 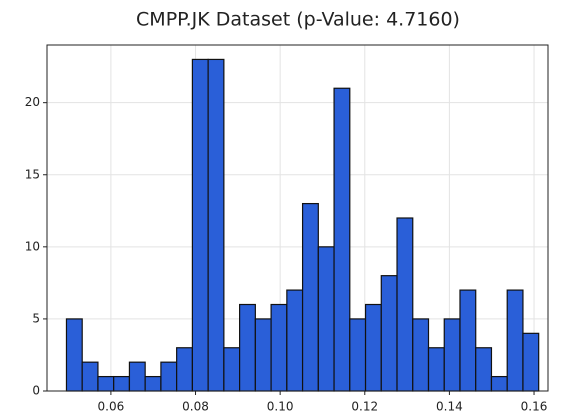 I want to click on y-tick-label: 5, so click(x=36, y=318).